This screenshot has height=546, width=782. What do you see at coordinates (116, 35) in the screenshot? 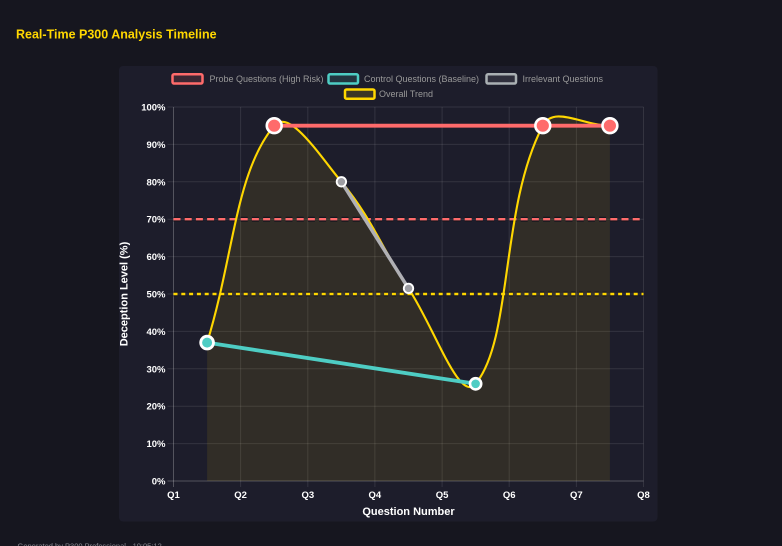
I see `svg-text:Real-Time P300 Analysis Timeli: Real-Time P300 Analysis Timeline` at bounding box center [116, 35].